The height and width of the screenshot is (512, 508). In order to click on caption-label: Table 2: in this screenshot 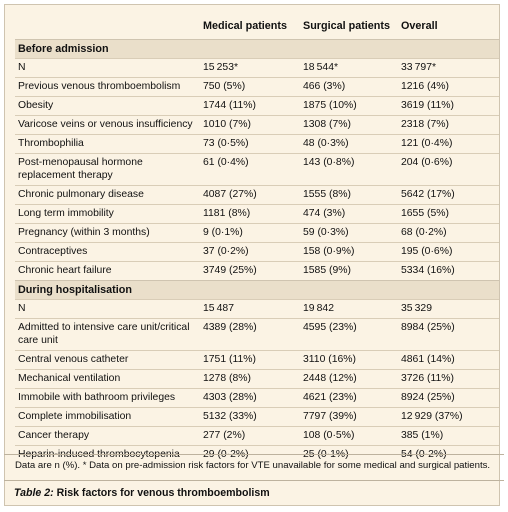, I will do `click(34, 493)`.